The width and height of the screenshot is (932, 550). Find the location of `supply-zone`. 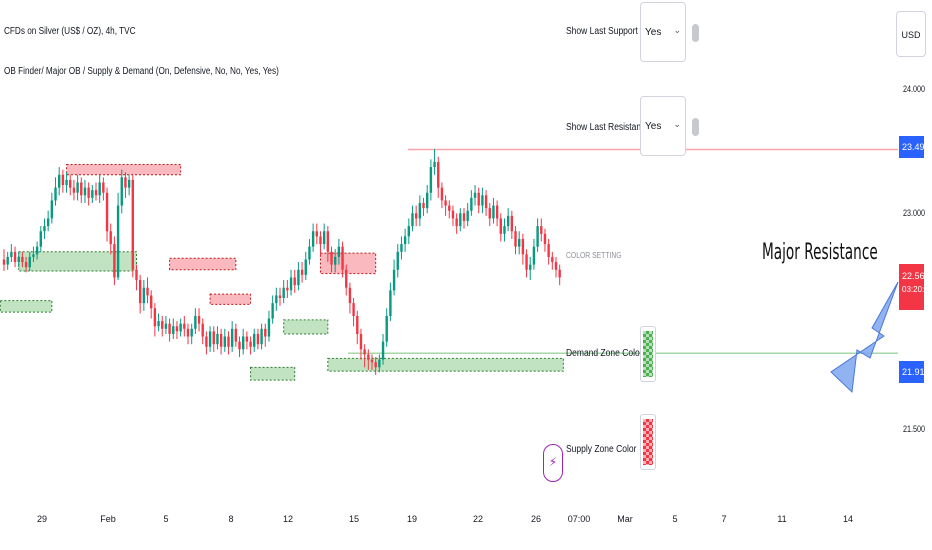

supply-zone is located at coordinates (203, 264).